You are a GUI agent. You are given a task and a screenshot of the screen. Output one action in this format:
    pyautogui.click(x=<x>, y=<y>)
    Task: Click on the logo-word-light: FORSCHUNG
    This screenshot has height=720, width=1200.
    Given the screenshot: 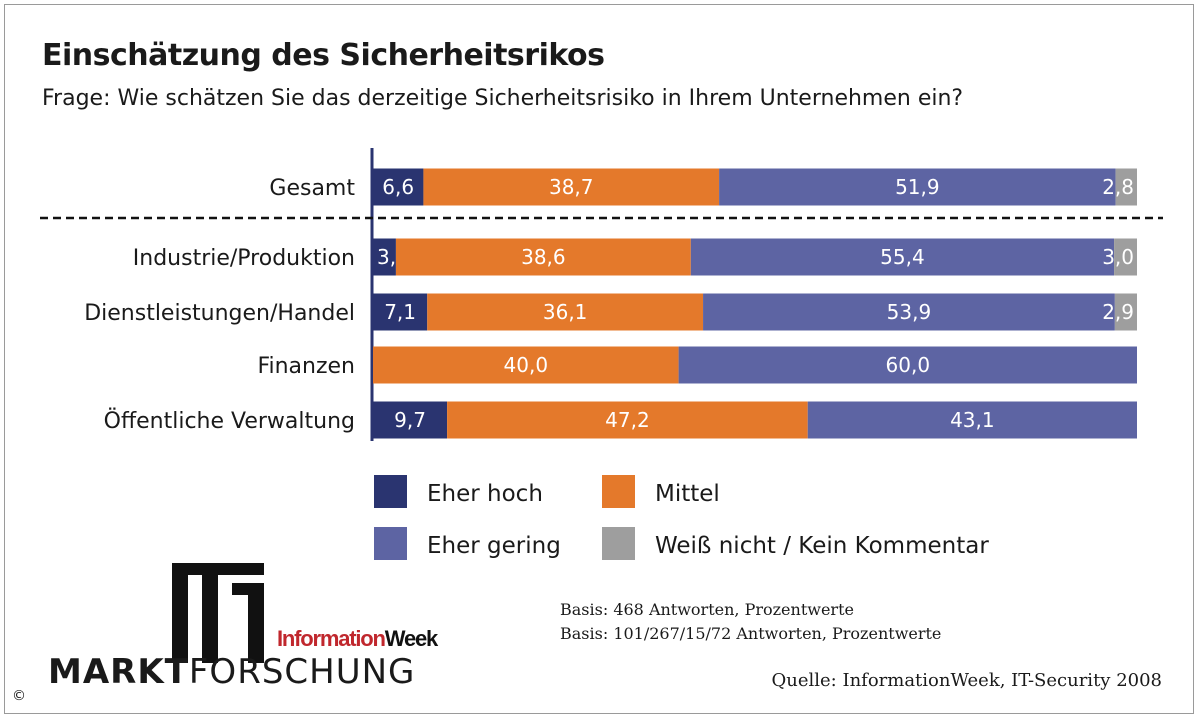 What is the action you would take?
    pyautogui.click(x=302, y=672)
    